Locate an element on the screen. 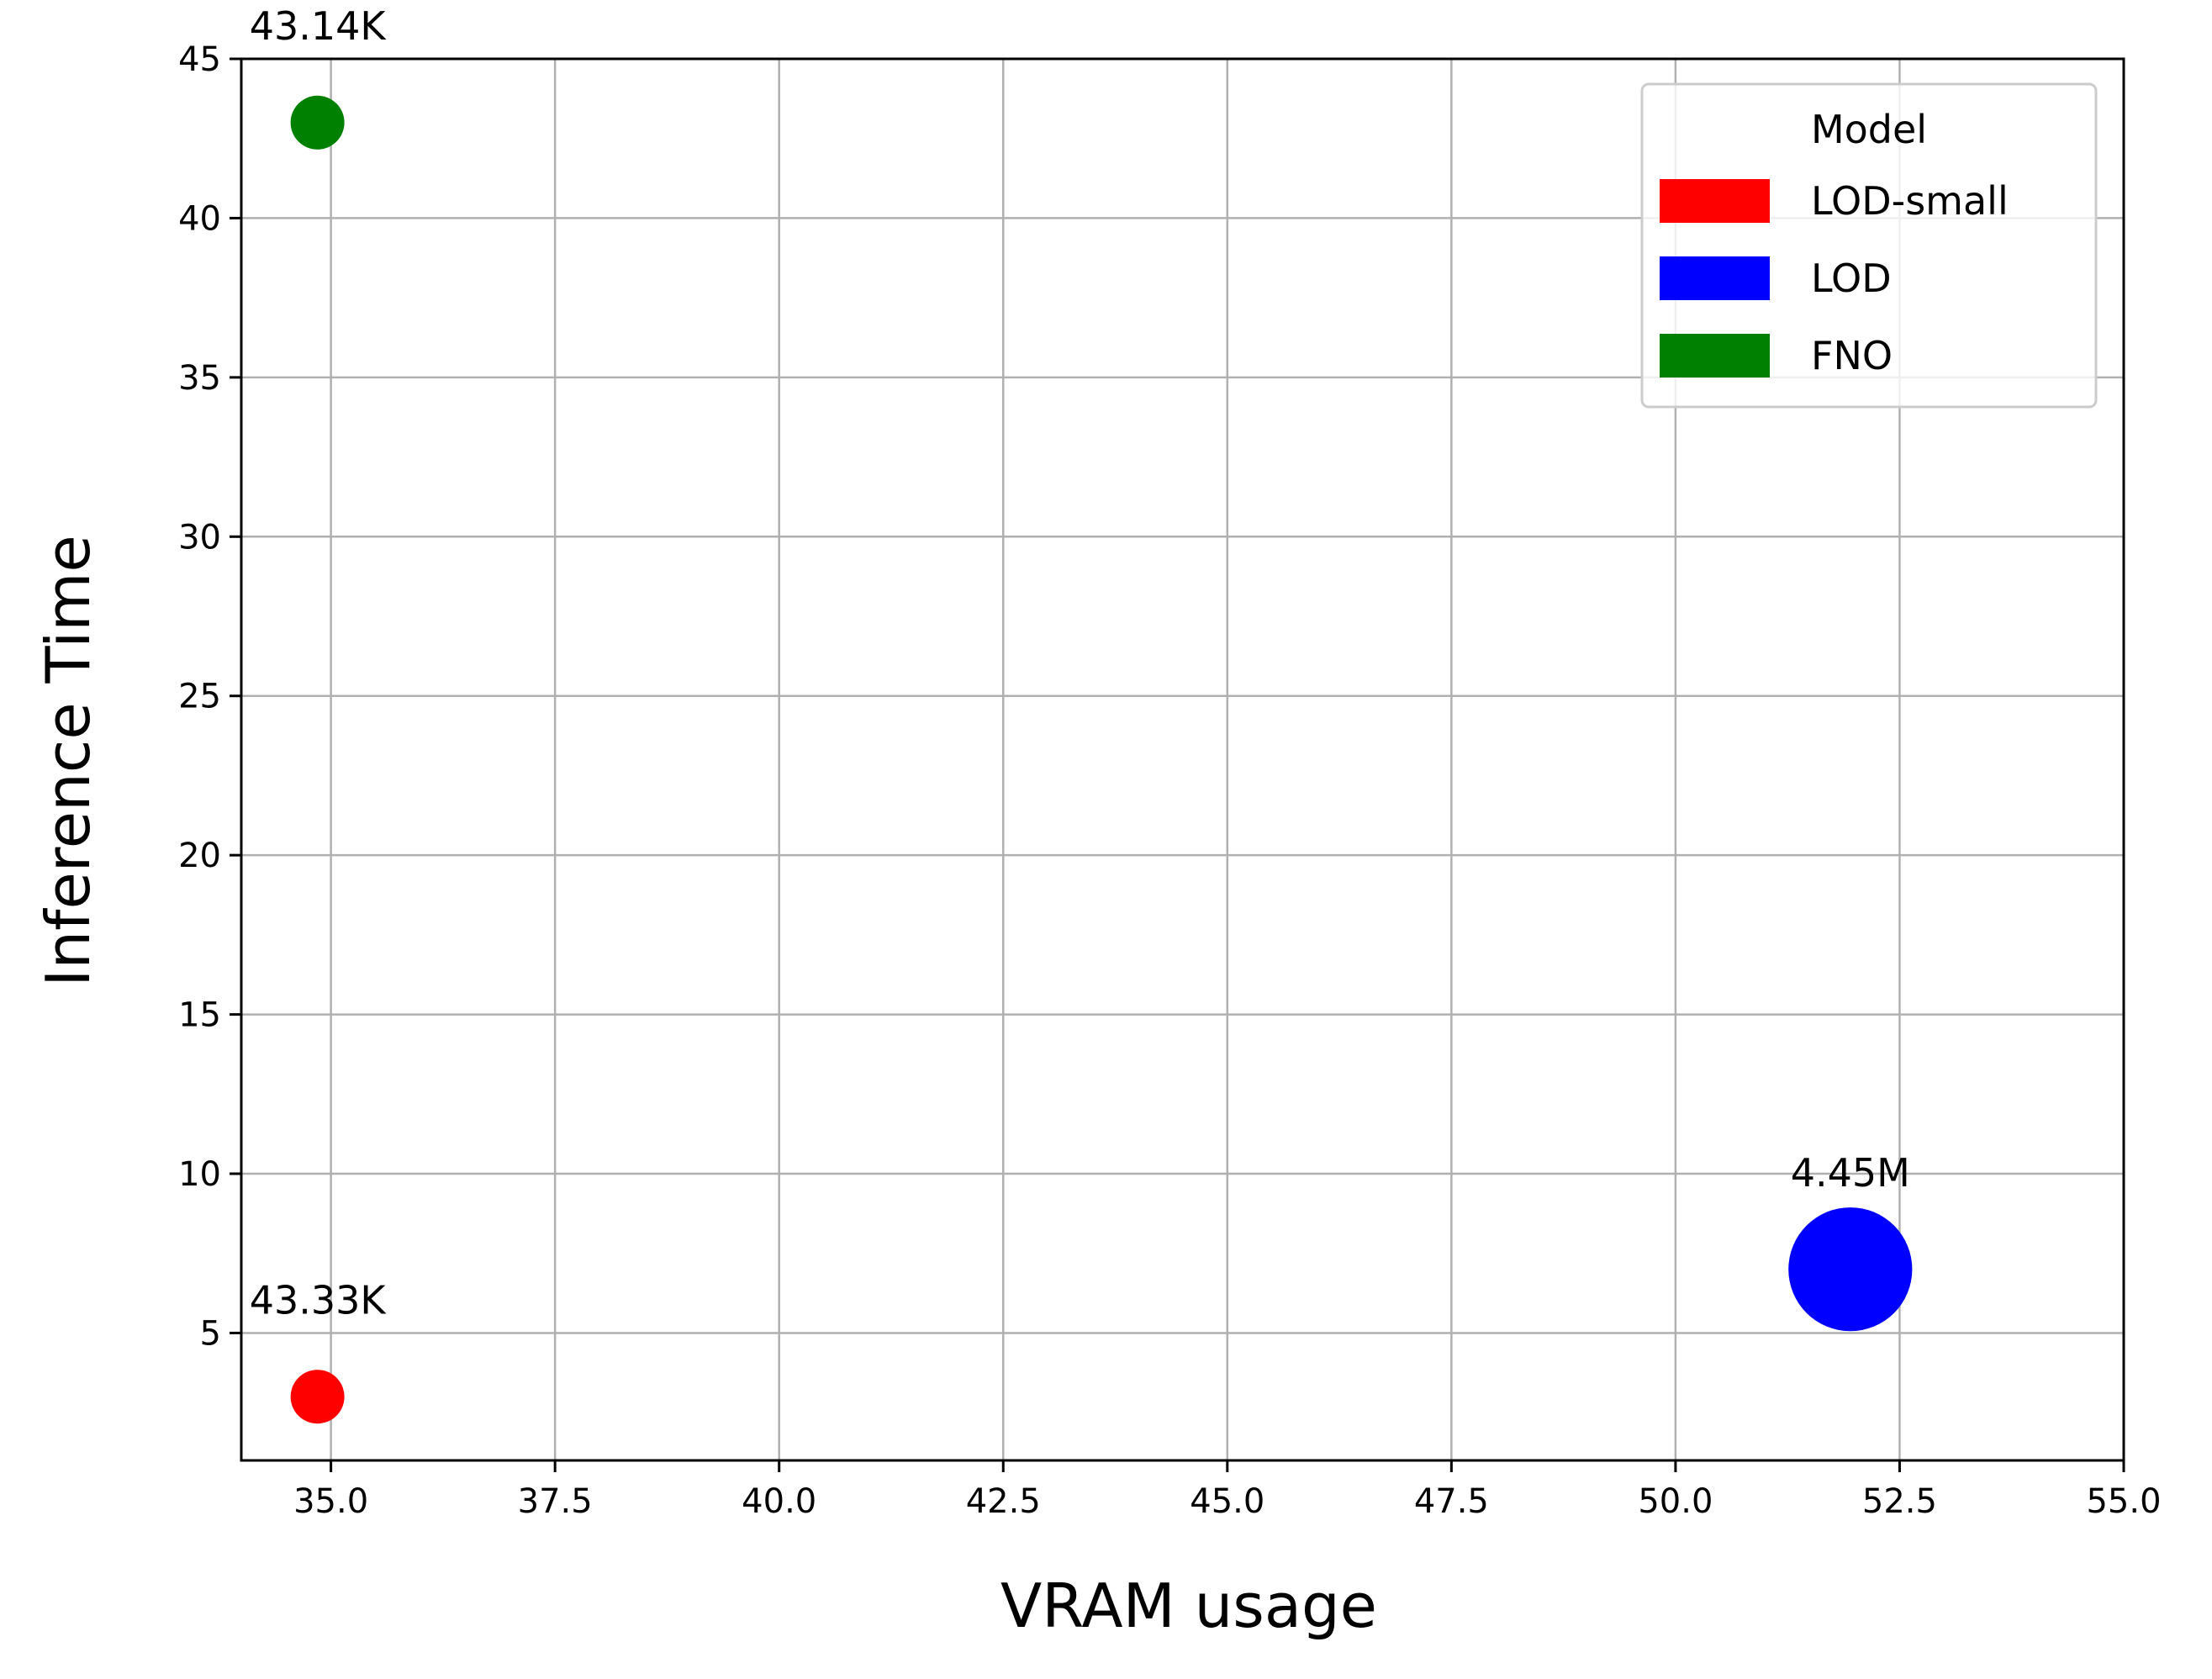 This screenshot has height=1679, width=2212. y-tick-label: 45 is located at coordinates (199, 60).